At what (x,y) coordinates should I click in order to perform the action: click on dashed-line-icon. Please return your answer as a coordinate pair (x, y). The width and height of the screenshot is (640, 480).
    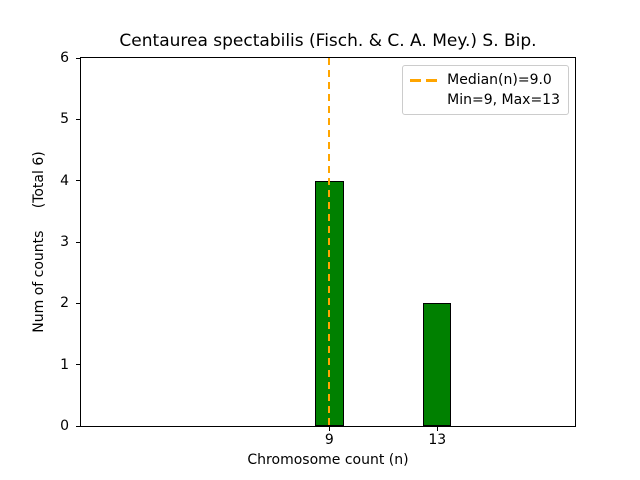
    Looking at the image, I should click on (424, 80).